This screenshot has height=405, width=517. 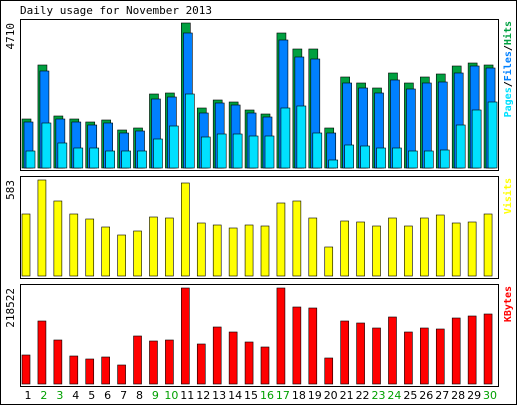 I want to click on x-tick-label: 24, so click(x=394, y=395).